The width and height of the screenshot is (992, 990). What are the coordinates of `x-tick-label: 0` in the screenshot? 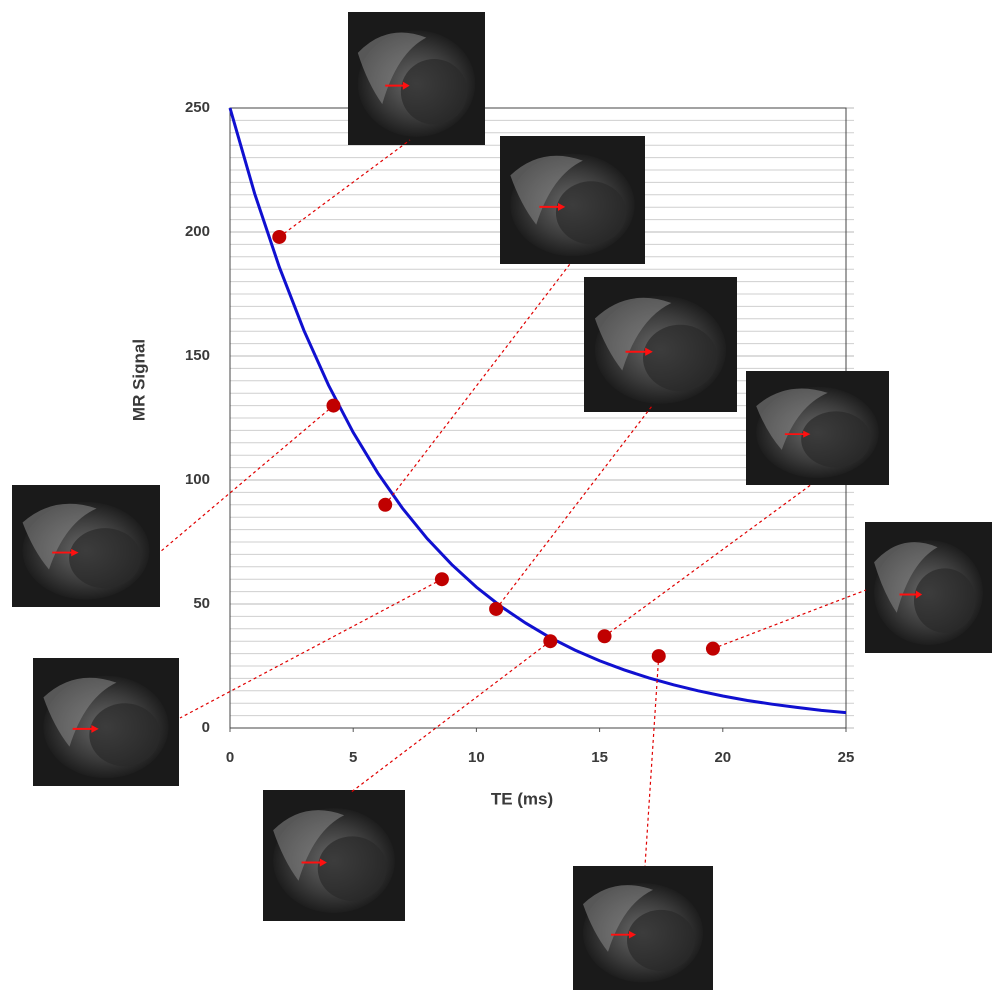 It's located at (230, 757).